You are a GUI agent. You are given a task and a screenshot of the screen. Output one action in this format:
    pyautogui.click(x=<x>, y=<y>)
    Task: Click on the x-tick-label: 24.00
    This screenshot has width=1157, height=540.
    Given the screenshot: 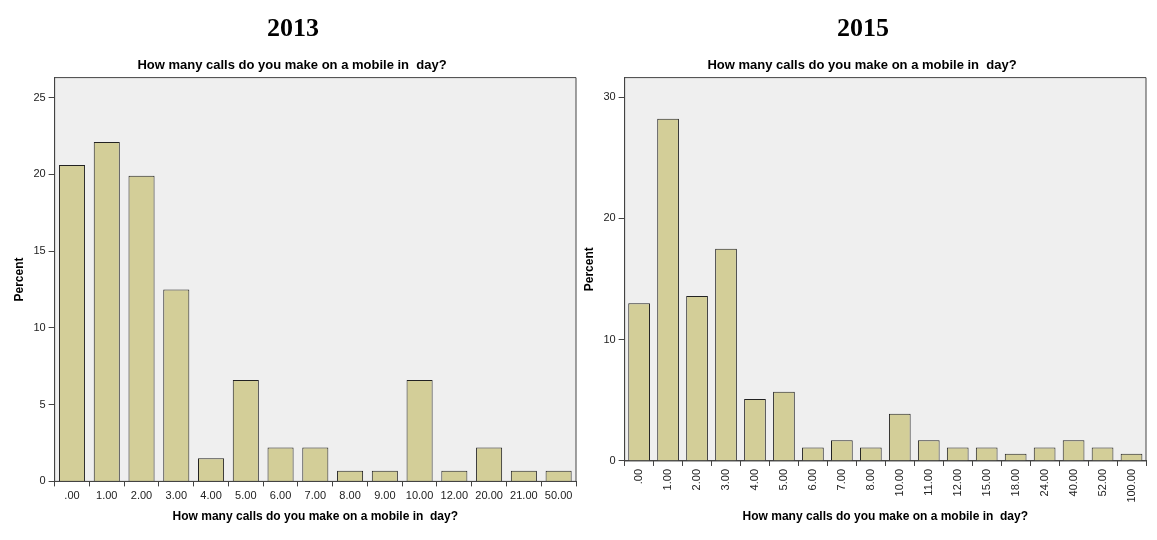 What is the action you would take?
    pyautogui.click(x=1043, y=482)
    